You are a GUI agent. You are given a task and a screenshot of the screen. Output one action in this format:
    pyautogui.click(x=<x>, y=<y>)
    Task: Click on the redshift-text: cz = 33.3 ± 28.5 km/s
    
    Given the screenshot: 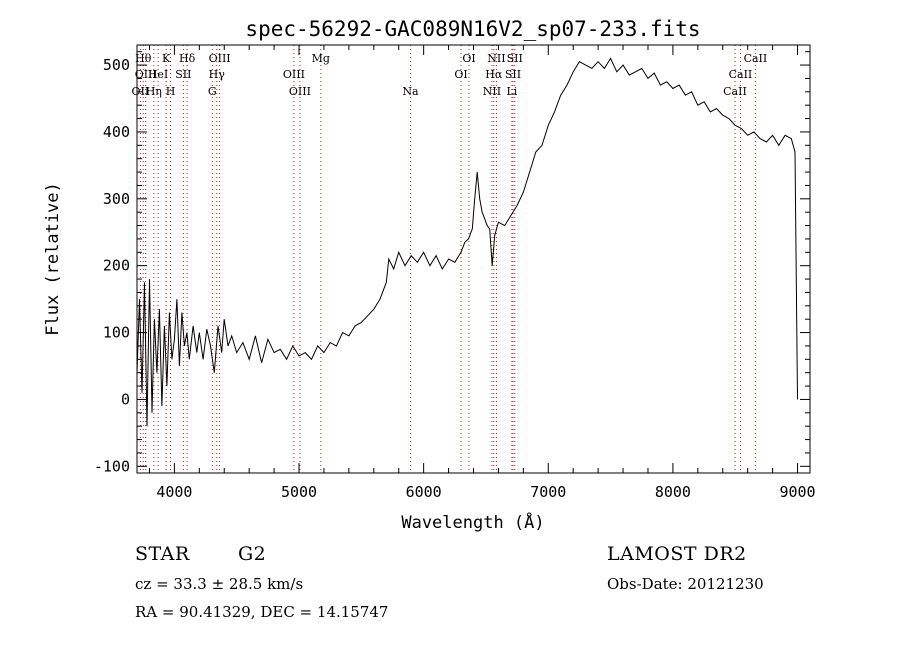 What is the action you would take?
    pyautogui.click(x=219, y=584)
    